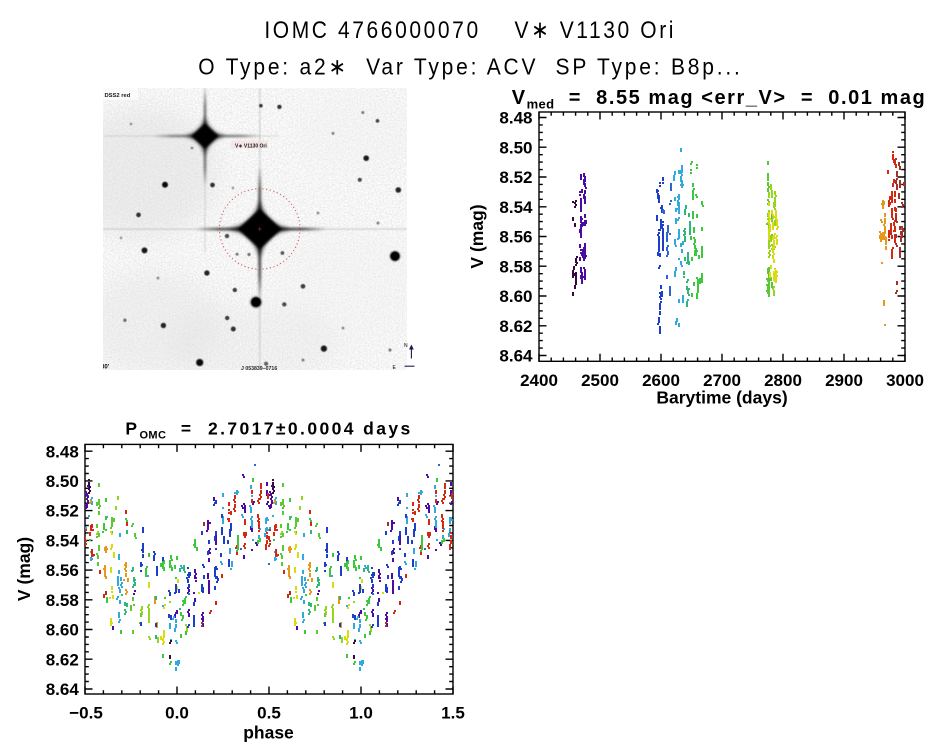  I want to click on svg-text: 2900, so click(844, 380).